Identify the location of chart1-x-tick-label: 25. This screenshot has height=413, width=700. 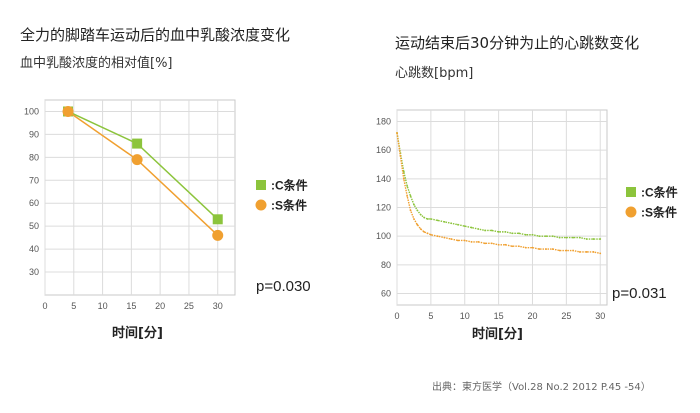
(189, 306).